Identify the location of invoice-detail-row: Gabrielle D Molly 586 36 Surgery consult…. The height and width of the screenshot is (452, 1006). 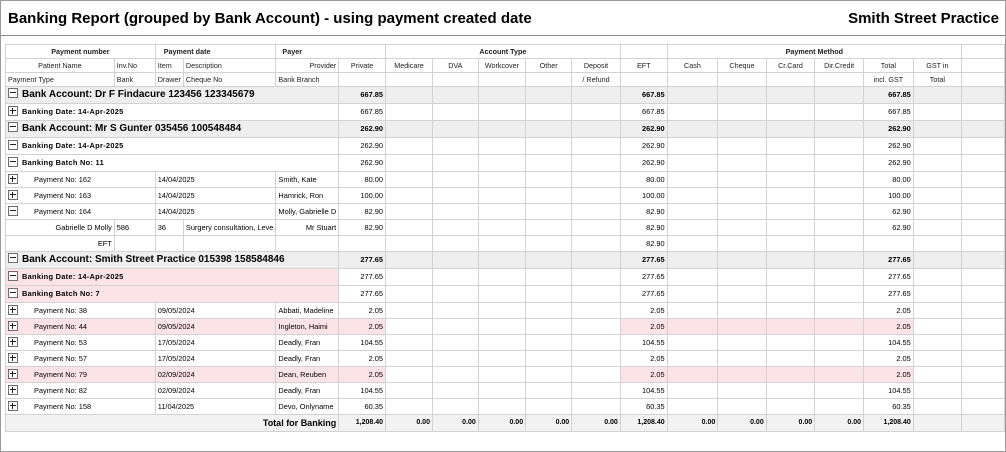
(505, 227).